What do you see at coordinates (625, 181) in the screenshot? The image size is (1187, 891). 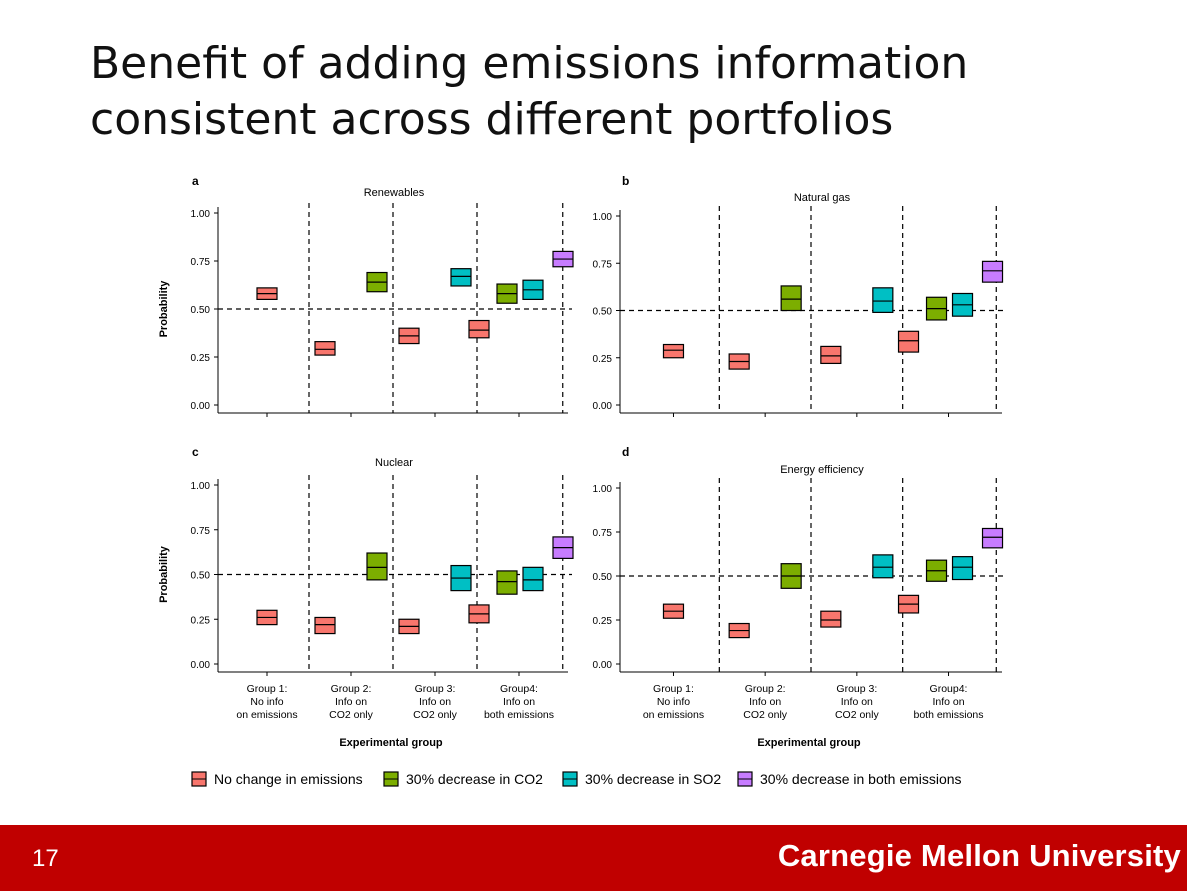 I see `panel-letter: b` at bounding box center [625, 181].